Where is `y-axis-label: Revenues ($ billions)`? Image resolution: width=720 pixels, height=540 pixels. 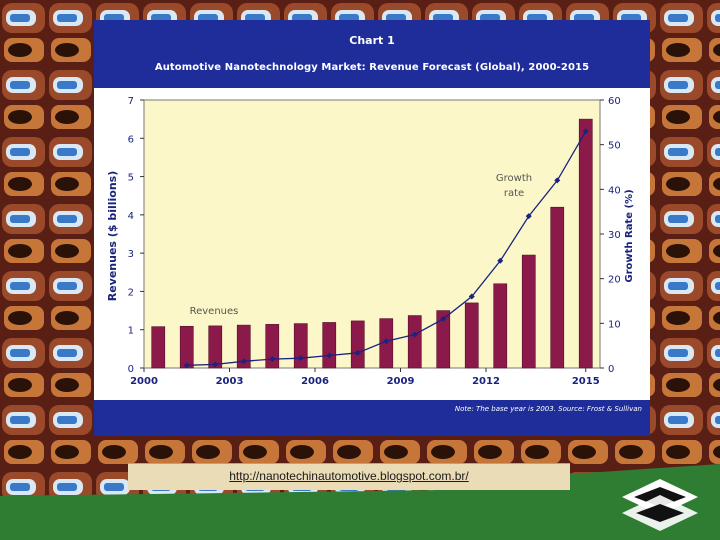 y-axis-label: Revenues ($ billions) is located at coordinates (112, 236).